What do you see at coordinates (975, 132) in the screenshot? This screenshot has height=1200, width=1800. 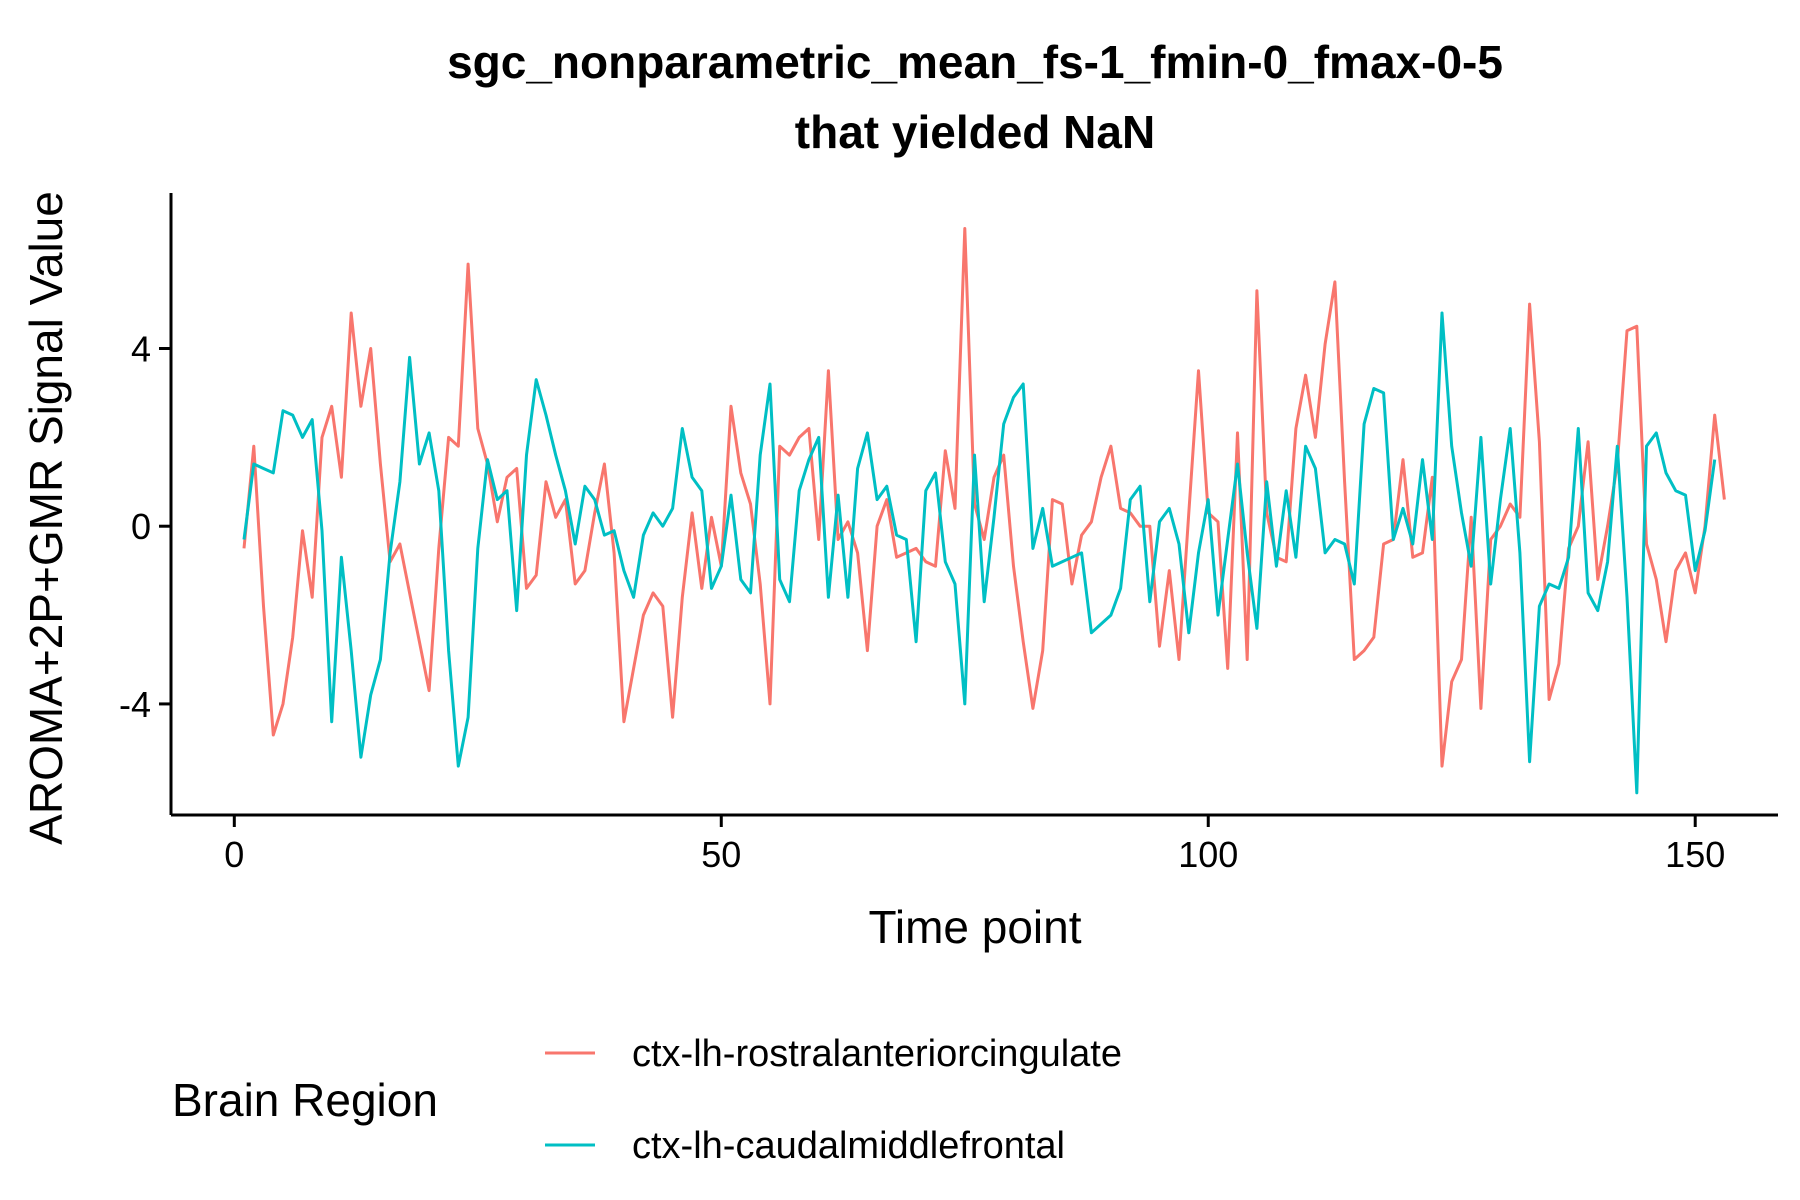 I see `chart-title-line-2: that yielded NaN` at bounding box center [975, 132].